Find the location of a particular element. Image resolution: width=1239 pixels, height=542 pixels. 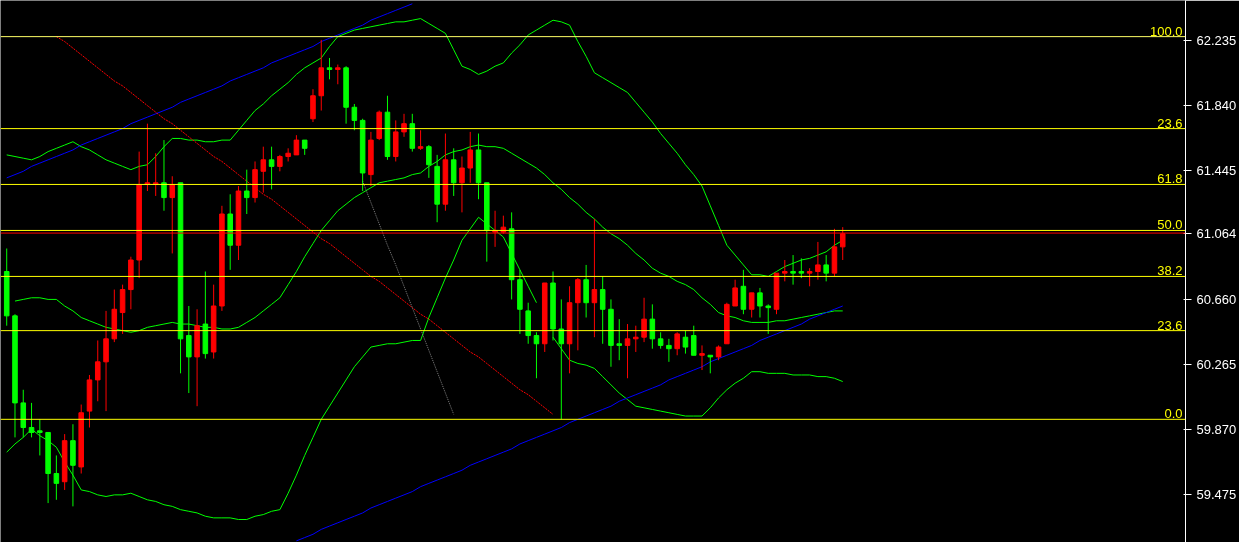

y-tick-label: 61.840 is located at coordinates (1216, 106).